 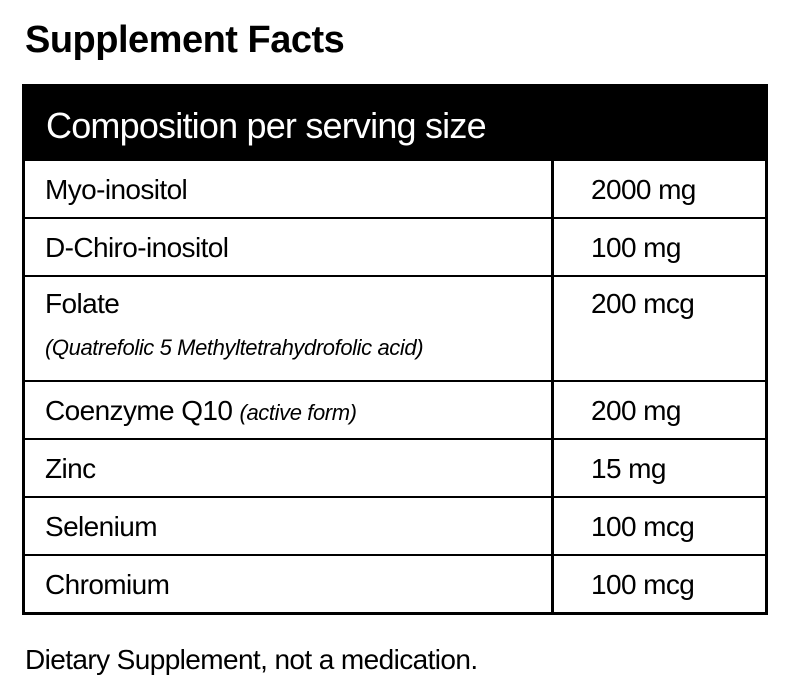 I want to click on ingredient-amount: 100 mg, so click(x=636, y=247).